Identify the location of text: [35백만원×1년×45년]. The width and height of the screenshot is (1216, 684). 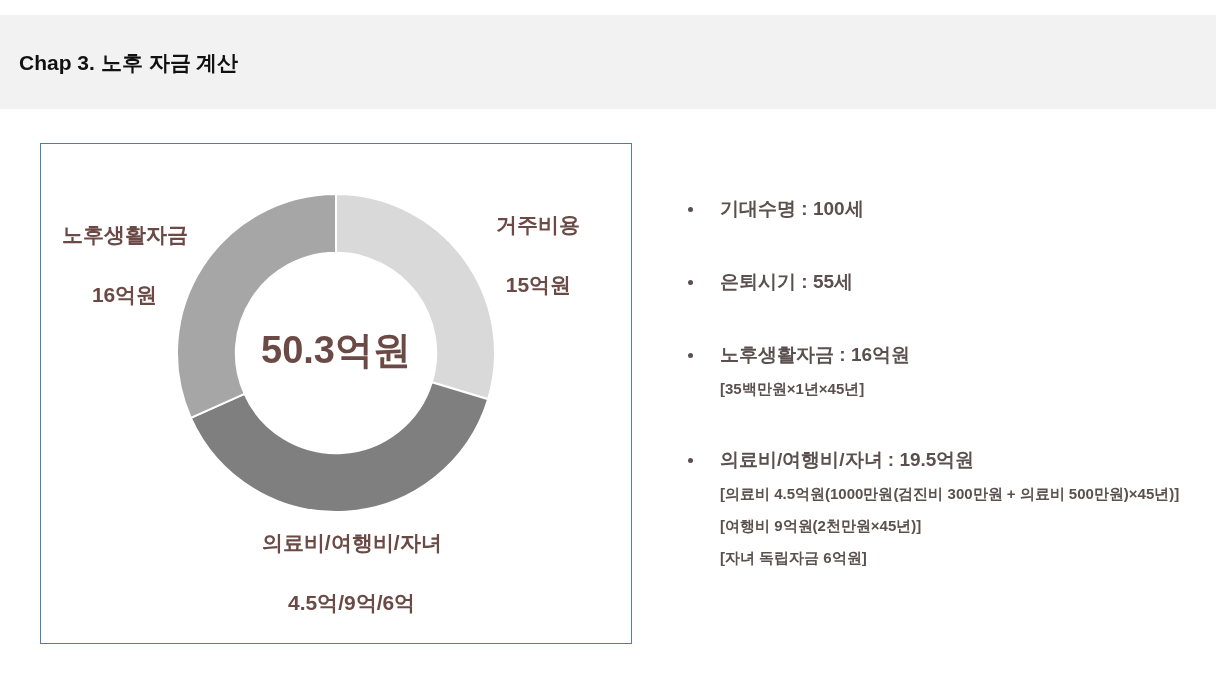
(792, 388).